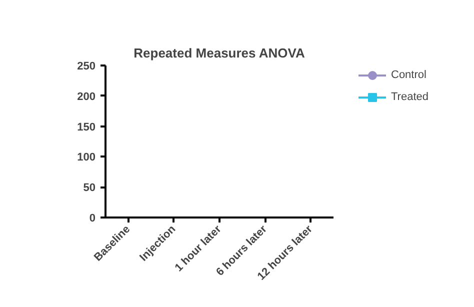 Image resolution: width=474 pixels, height=307 pixels. I want to click on legend-label: Control, so click(408, 75).